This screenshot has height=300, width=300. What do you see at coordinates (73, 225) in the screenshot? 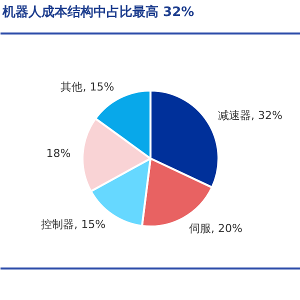
I see `slice-label: 控制器, 15%` at bounding box center [73, 225].